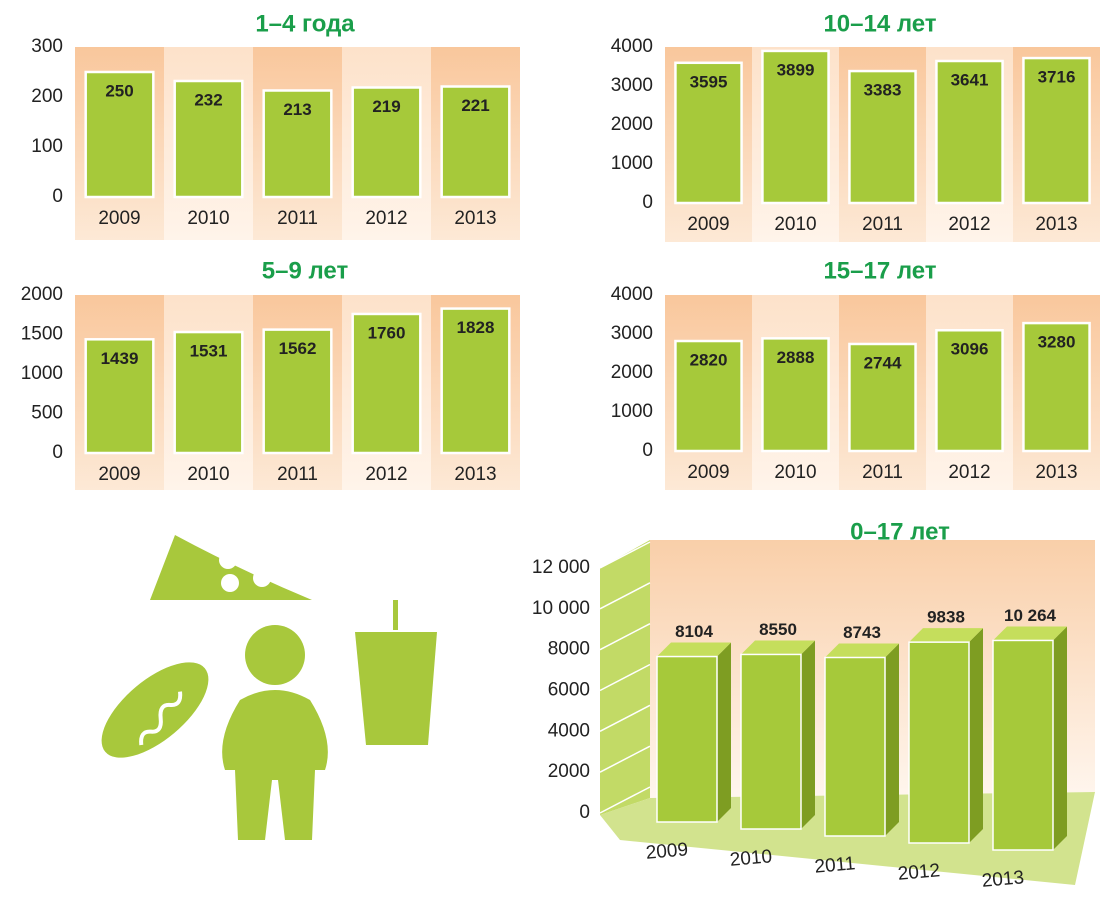 The height and width of the screenshot is (898, 1105). Describe the element at coordinates (795, 472) in the screenshot. I see `x-tick-label: 2010` at that location.